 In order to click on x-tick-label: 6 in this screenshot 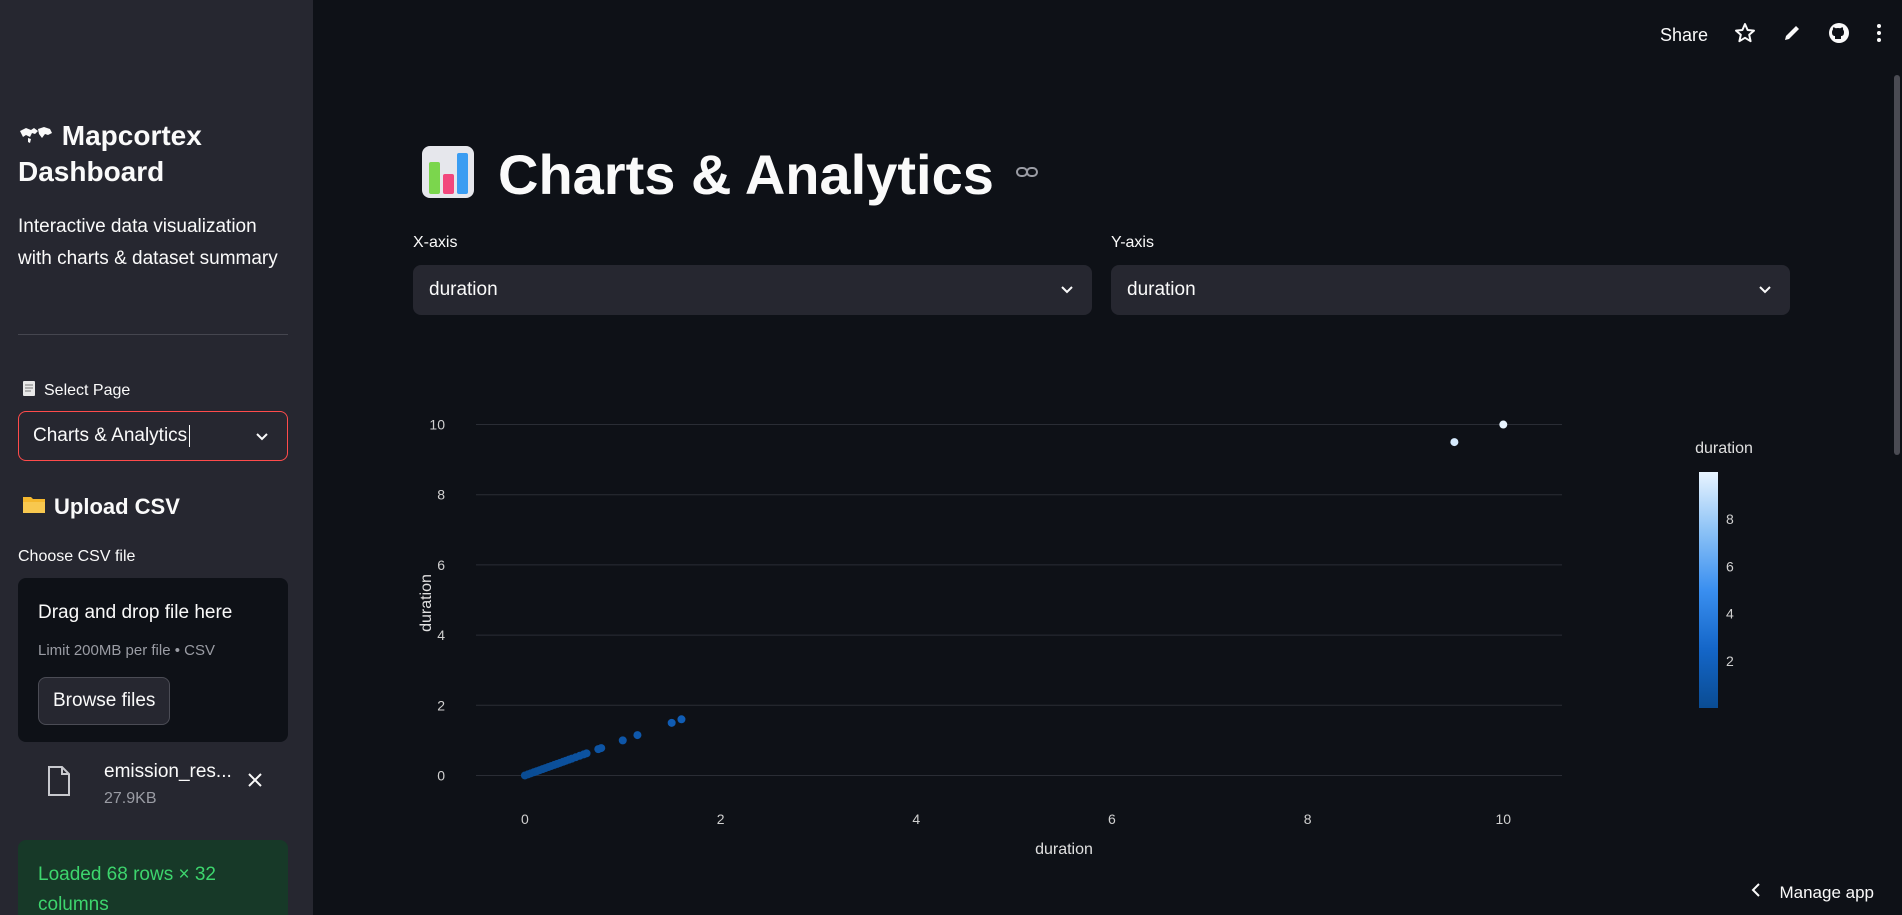, I will do `click(1112, 819)`.